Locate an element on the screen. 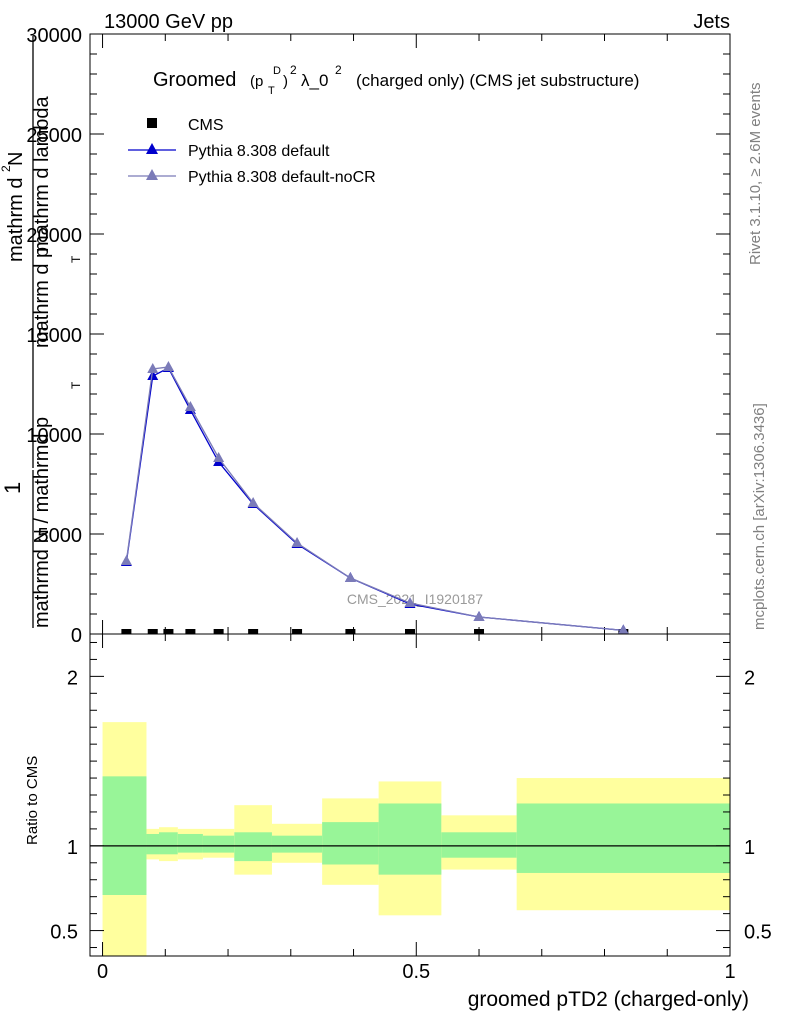  legend-label-nocr: Pythia 8.308 default-noCR is located at coordinates (282, 177).